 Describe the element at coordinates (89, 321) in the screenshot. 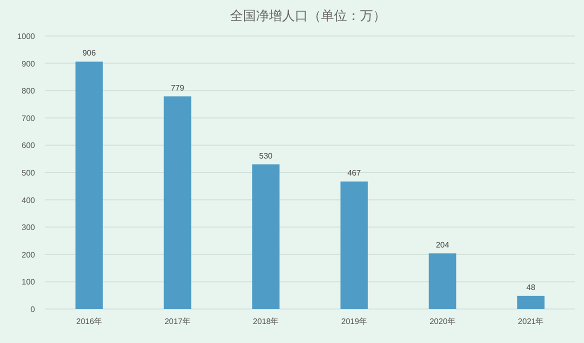

I see `x-tick-label: 2016年` at that location.